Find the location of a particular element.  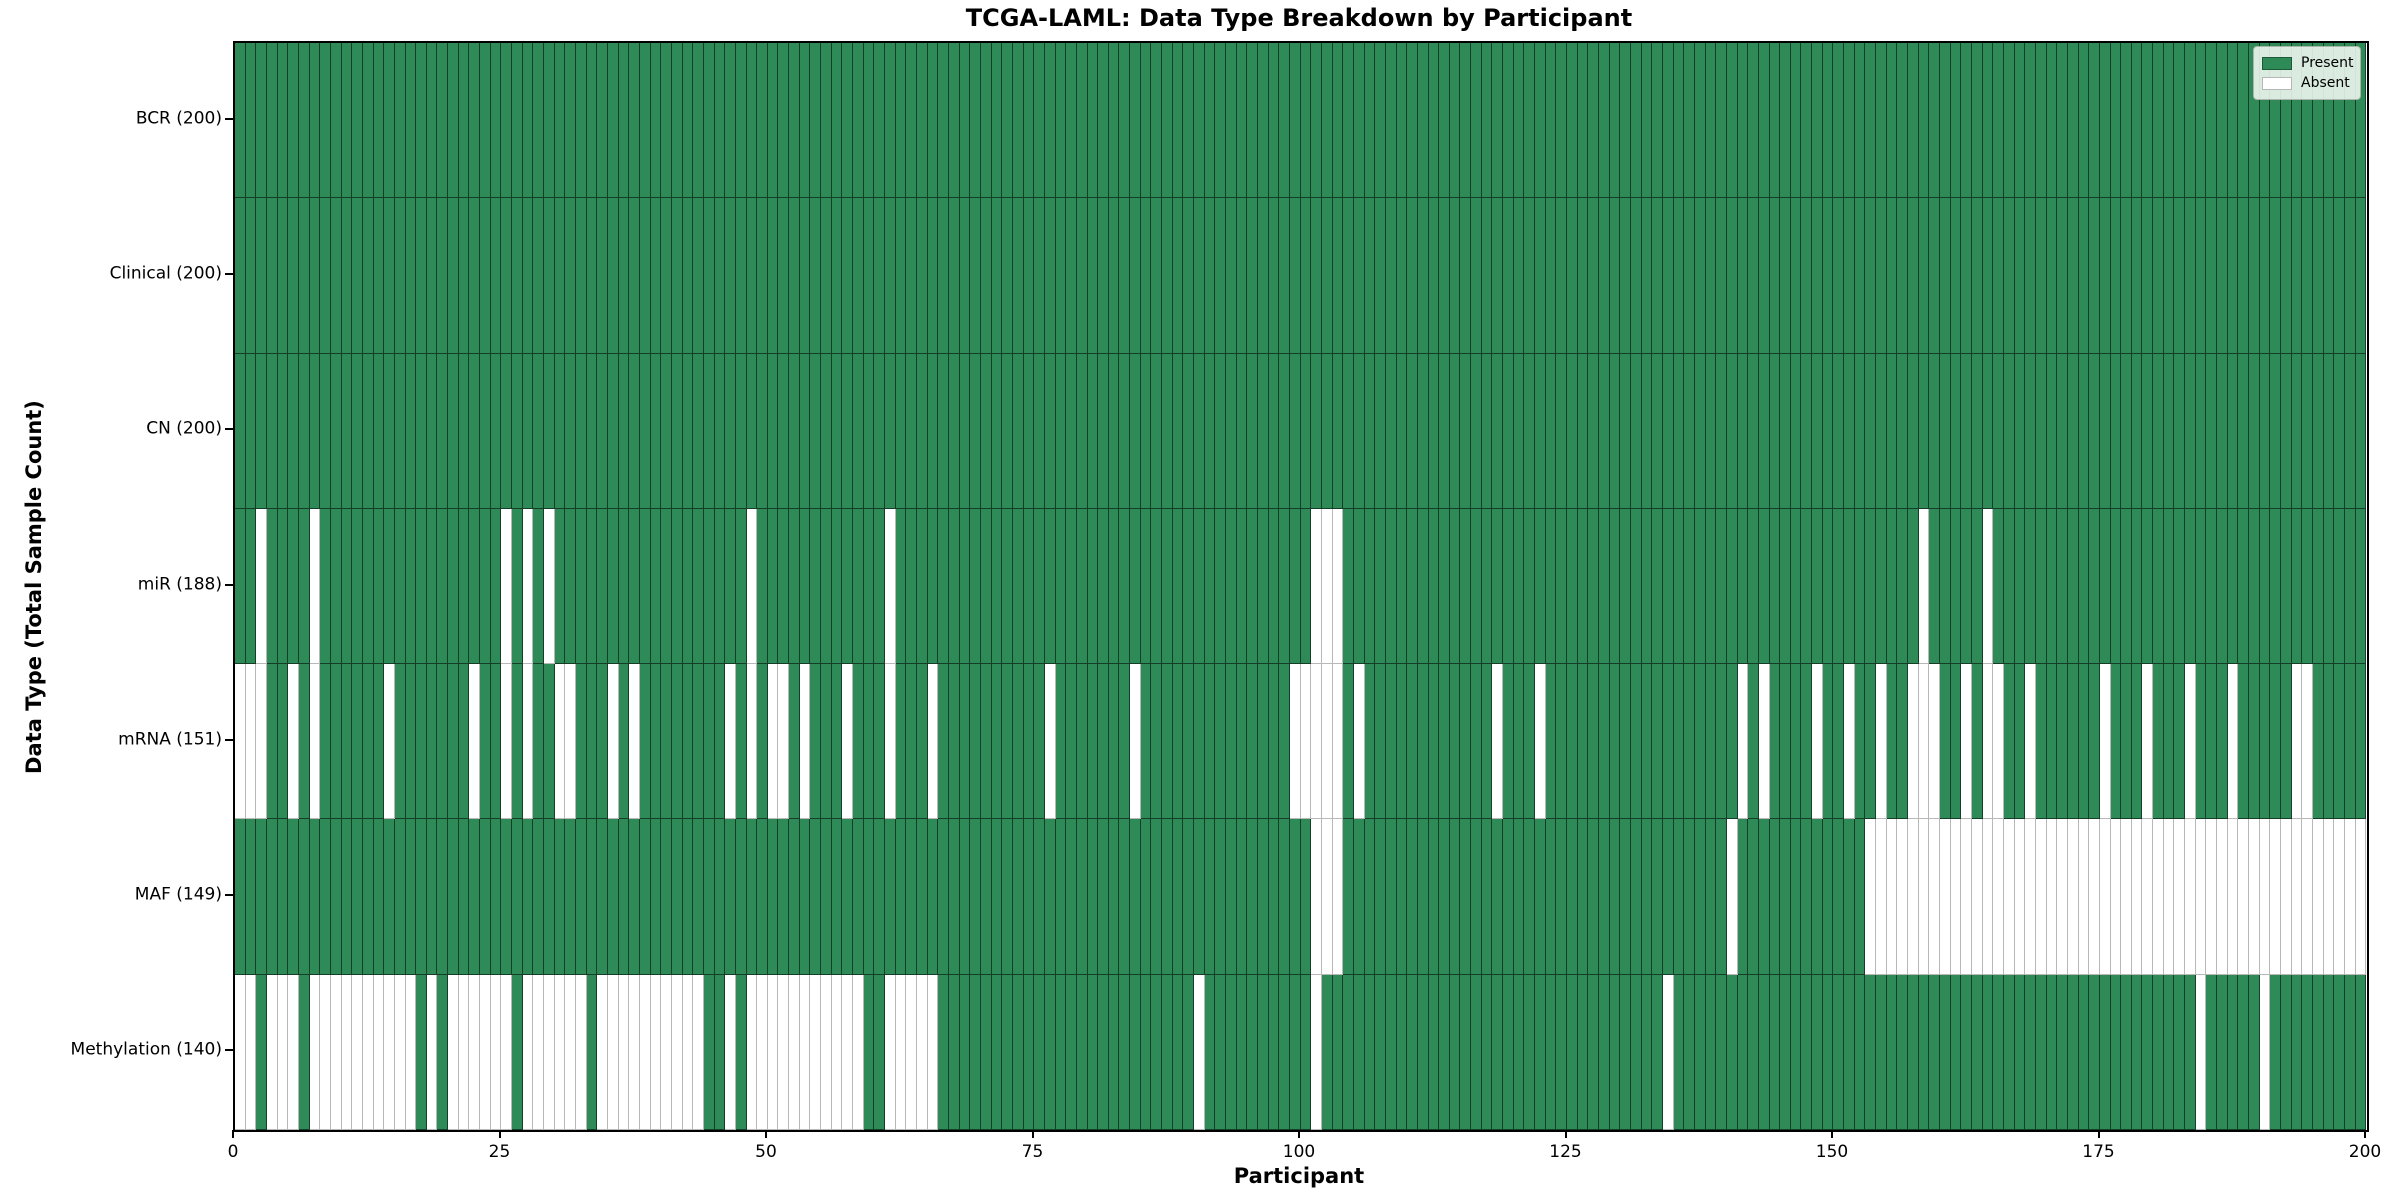

y-tick-label-Methylation: Methylation (140) is located at coordinates (146, 1049).